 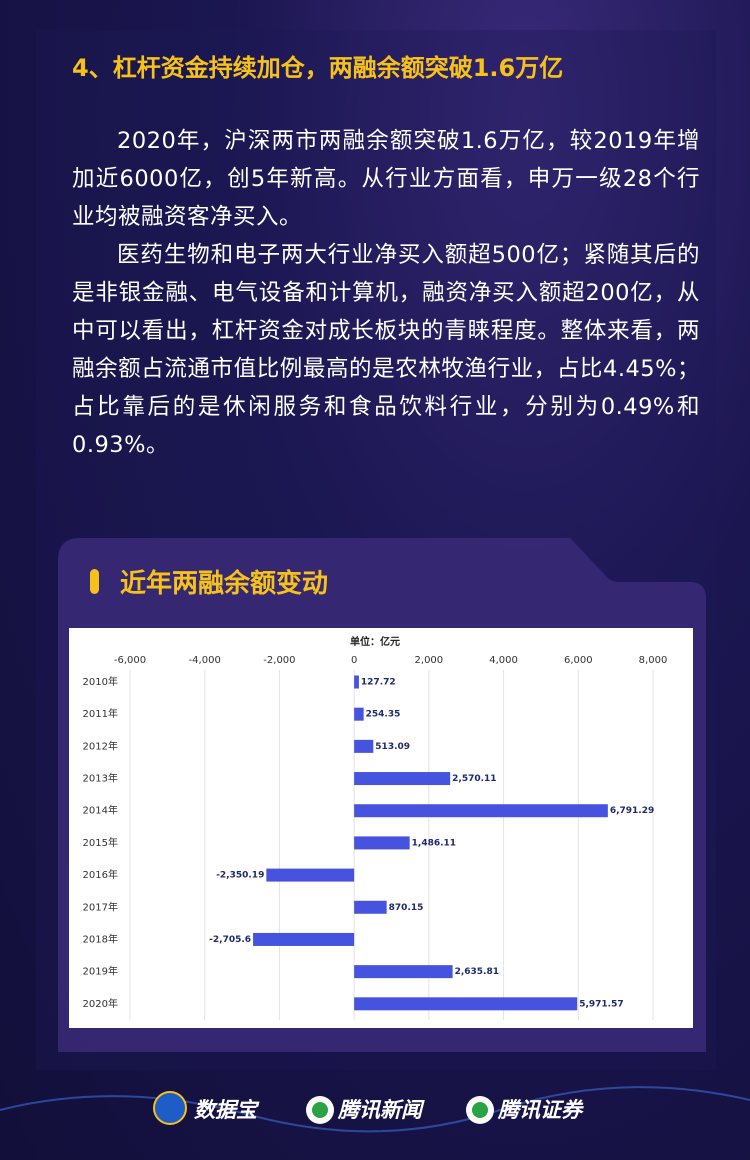 I want to click on value-label: 254.35, so click(x=383, y=715).